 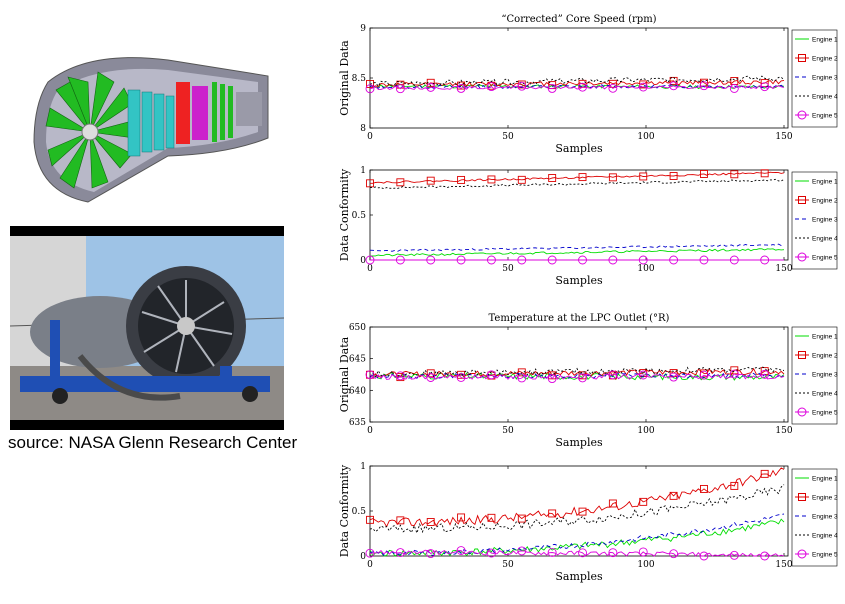 I want to click on y-tick-label: 0, so click(x=363, y=557).